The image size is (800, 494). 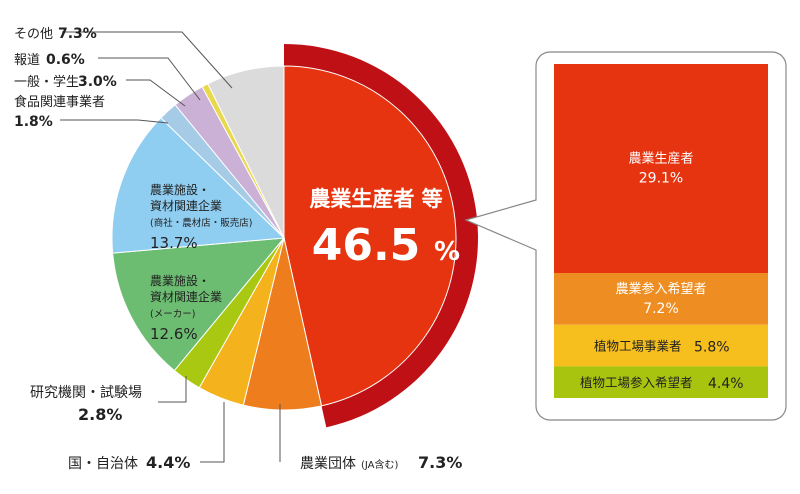 What do you see at coordinates (636, 382) in the screenshot?
I see `segment-plant-factory-hopefuls-label: 植物工場参入希望者` at bounding box center [636, 382].